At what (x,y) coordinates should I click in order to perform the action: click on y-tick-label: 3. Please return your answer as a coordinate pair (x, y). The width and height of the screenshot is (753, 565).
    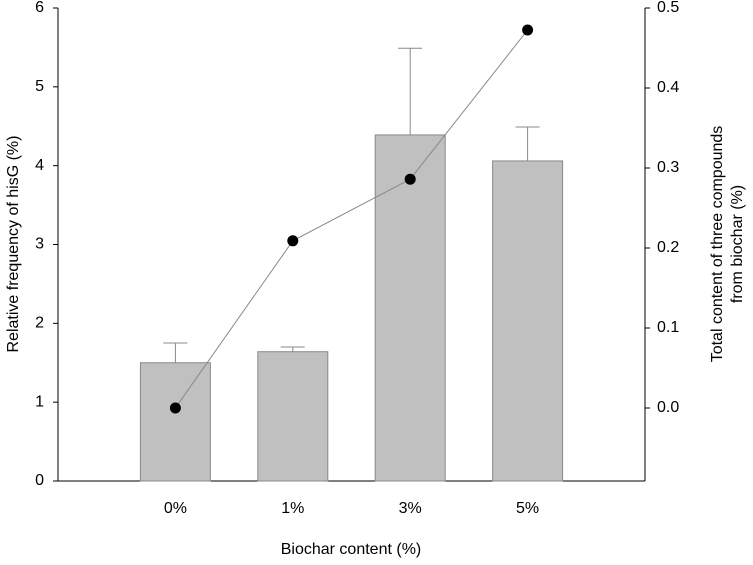
    Looking at the image, I should click on (39, 244).